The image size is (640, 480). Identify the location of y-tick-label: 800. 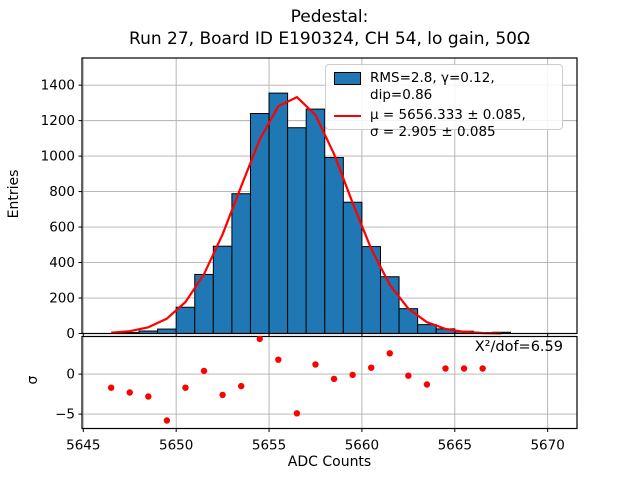
(62, 192).